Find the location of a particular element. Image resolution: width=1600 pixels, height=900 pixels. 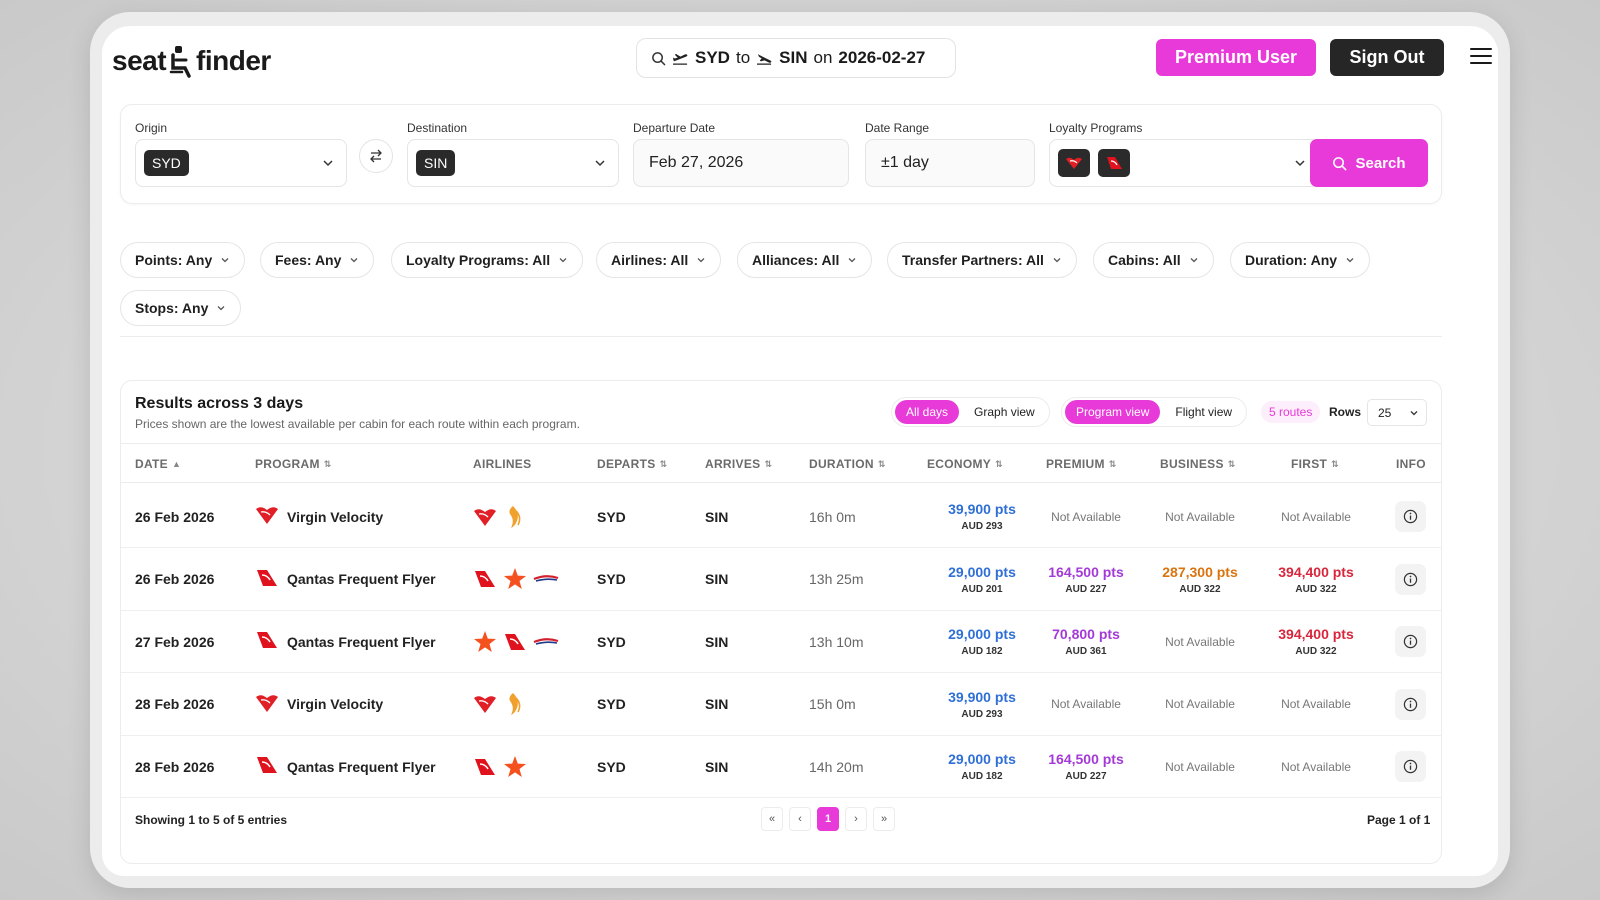

row-duration: 14h 20m is located at coordinates (836, 766).